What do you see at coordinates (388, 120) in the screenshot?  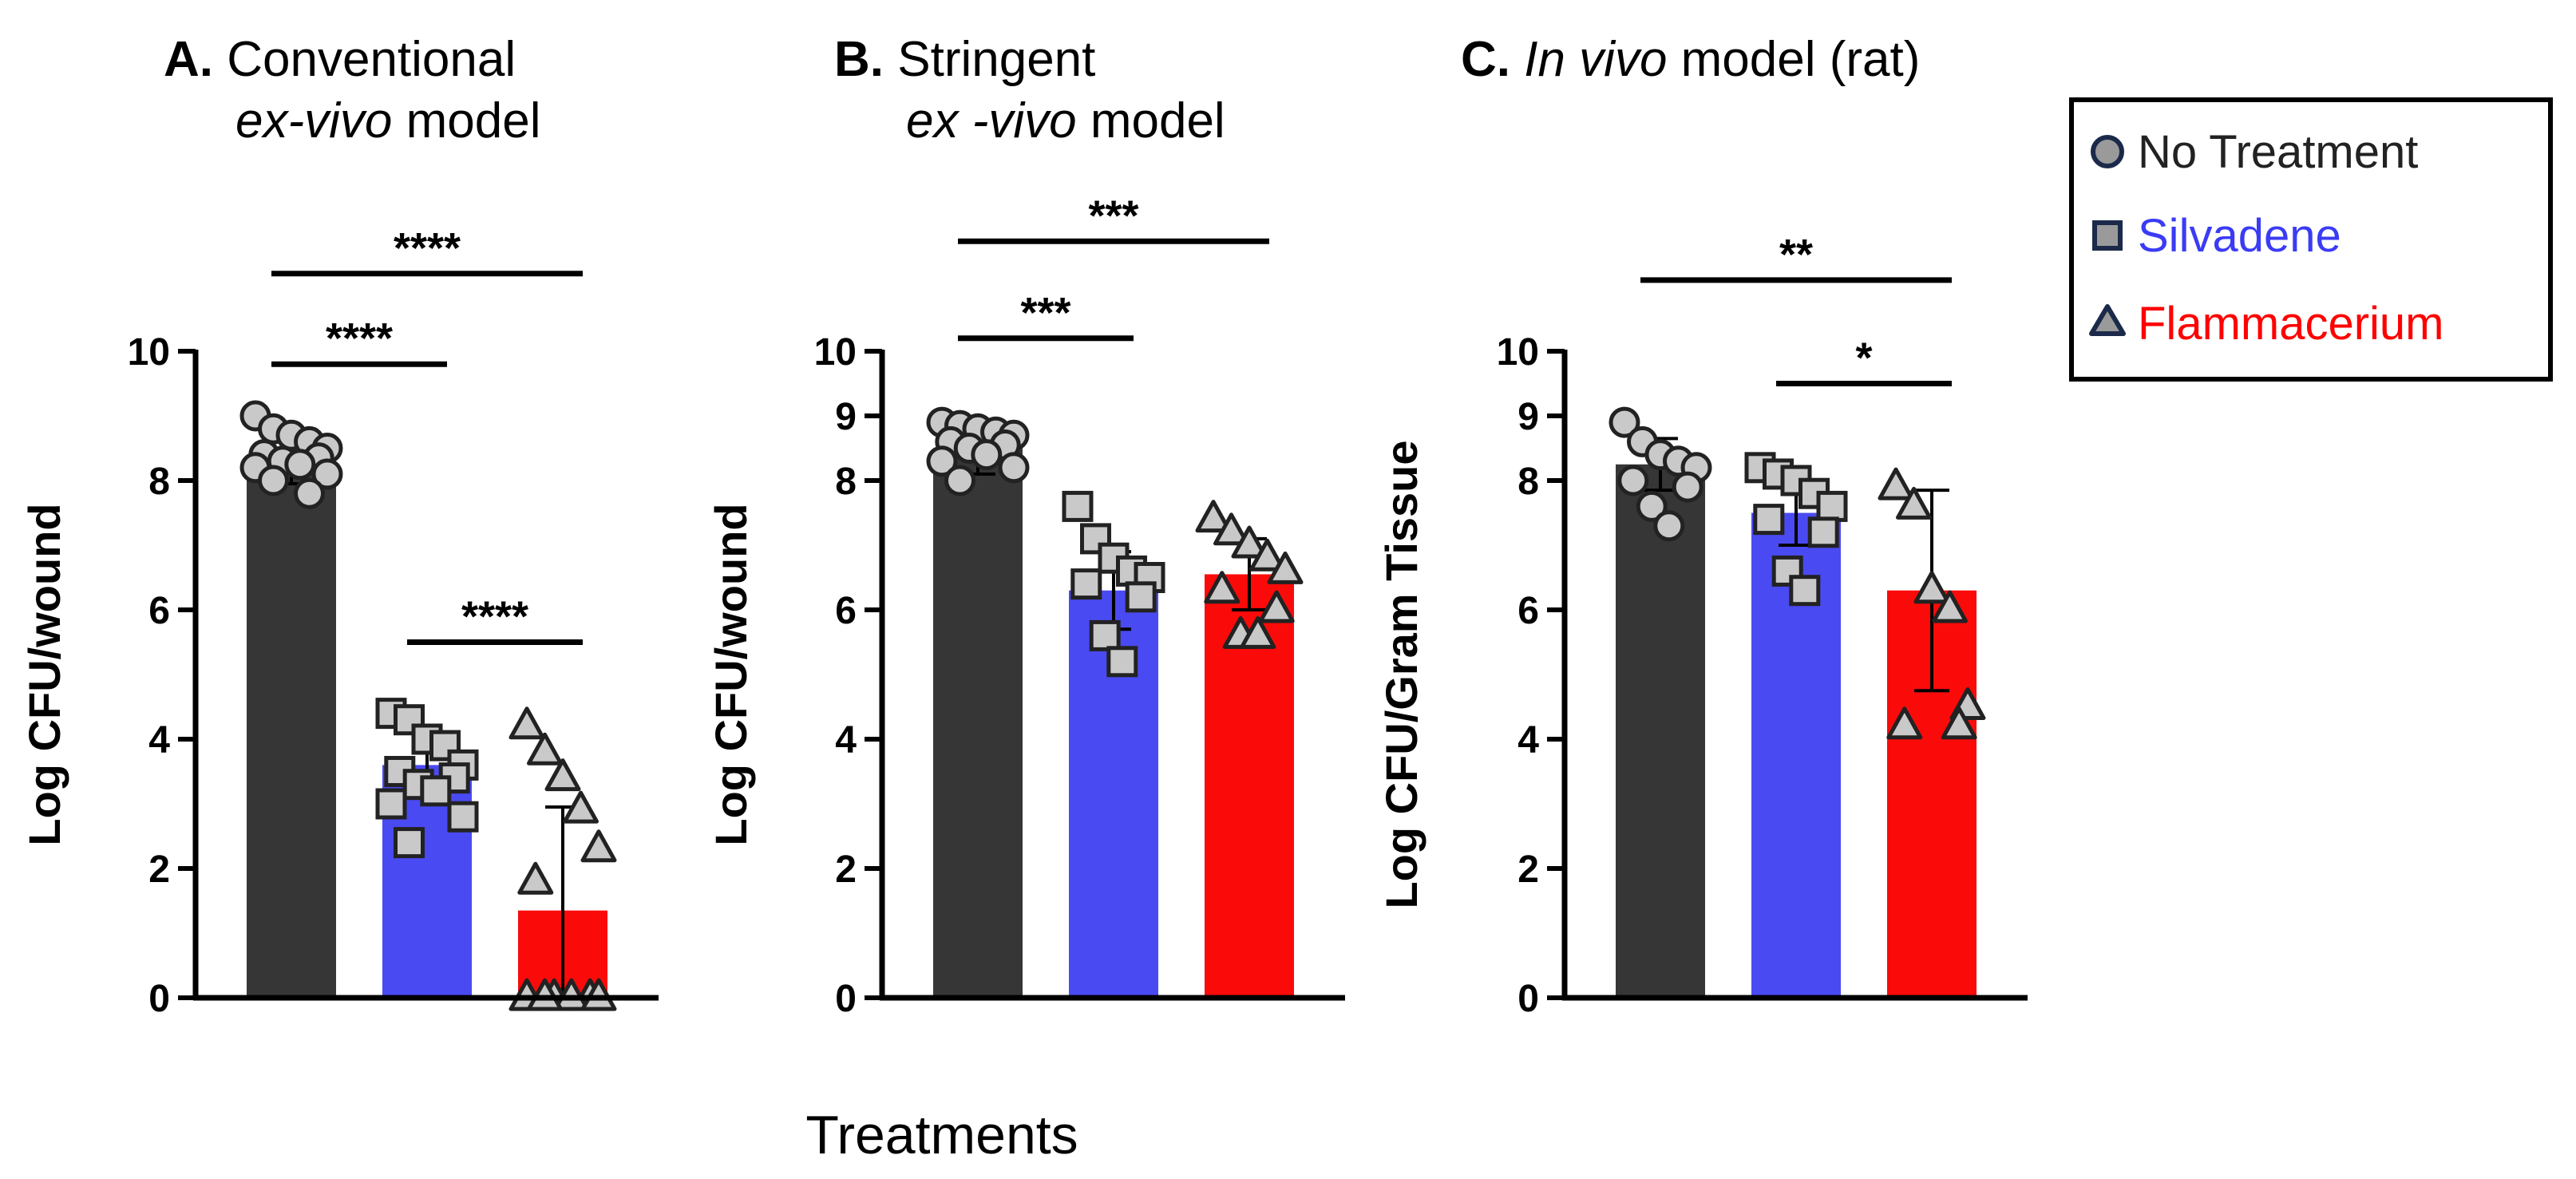 I see `panel-title-line2: ex-vivo model` at bounding box center [388, 120].